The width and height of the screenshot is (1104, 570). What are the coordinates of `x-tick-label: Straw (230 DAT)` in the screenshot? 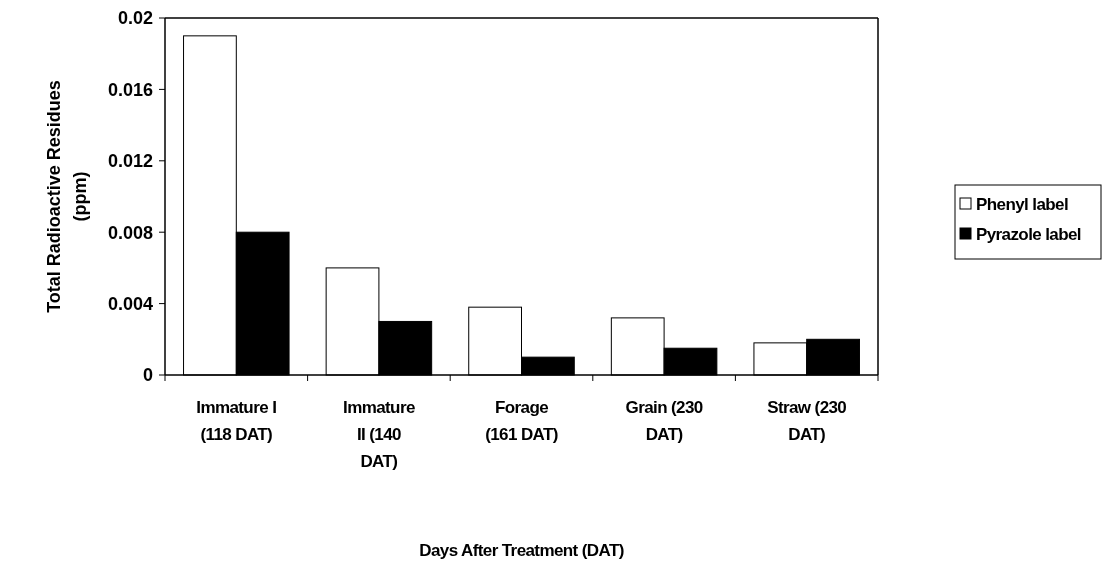 It's located at (807, 421).